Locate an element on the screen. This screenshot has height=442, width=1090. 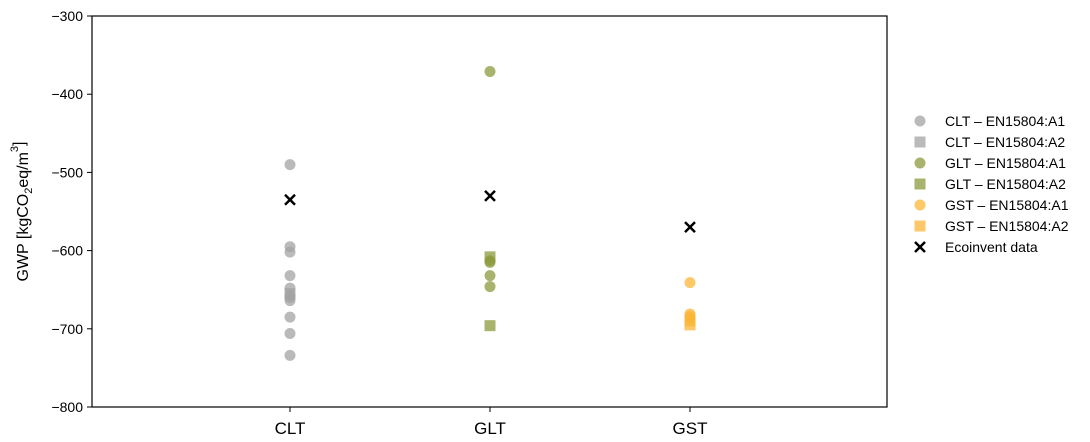
legend-label: GST – EN15804:A2 is located at coordinates (1007, 226).